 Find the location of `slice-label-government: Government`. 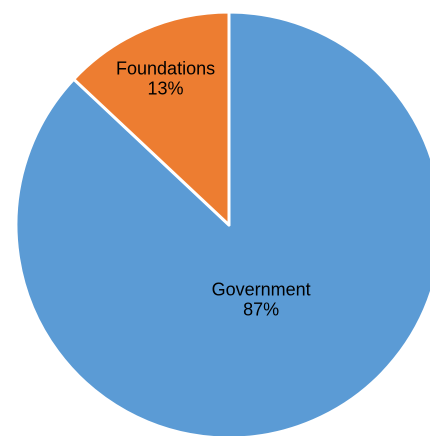

slice-label-government: Government is located at coordinates (261, 289).